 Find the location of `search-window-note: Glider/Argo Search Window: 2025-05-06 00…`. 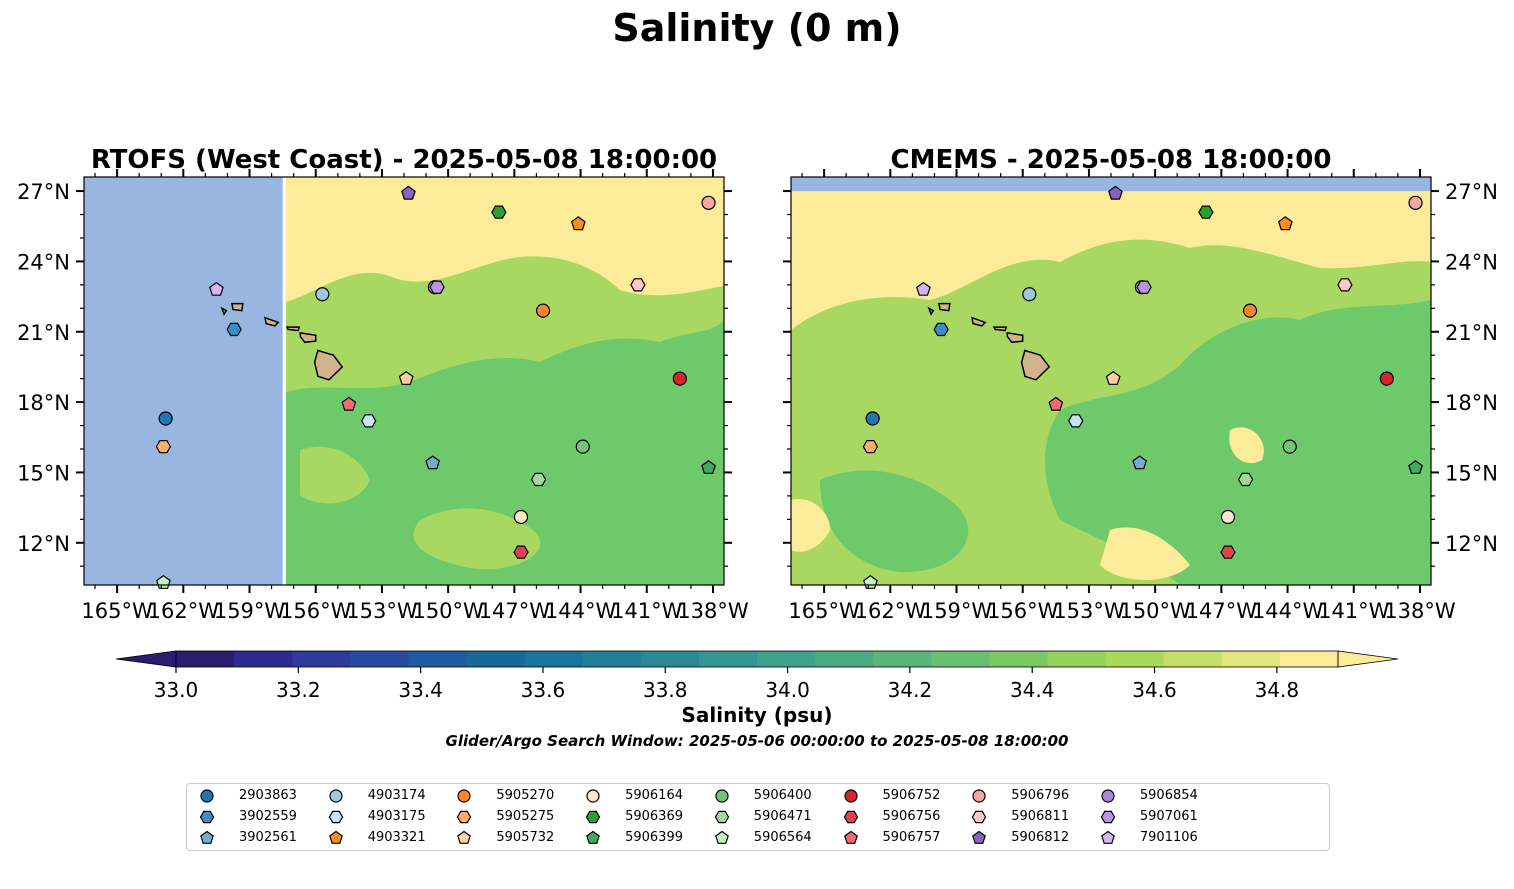

search-window-note: Glider/Argo Search Window: 2025-05-06 00… is located at coordinates (757, 741).